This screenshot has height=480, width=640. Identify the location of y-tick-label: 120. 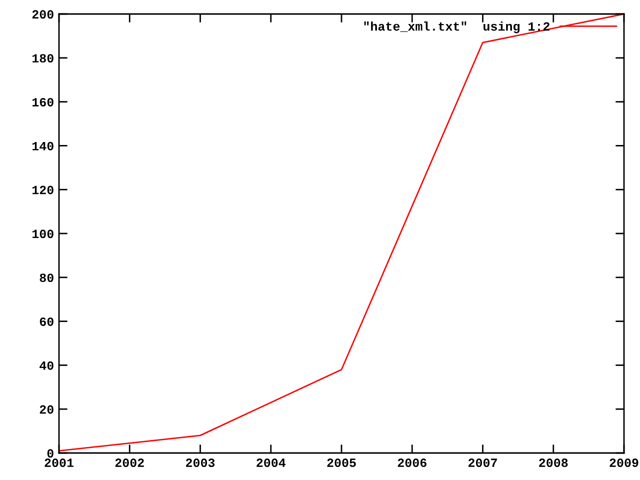
(43, 190).